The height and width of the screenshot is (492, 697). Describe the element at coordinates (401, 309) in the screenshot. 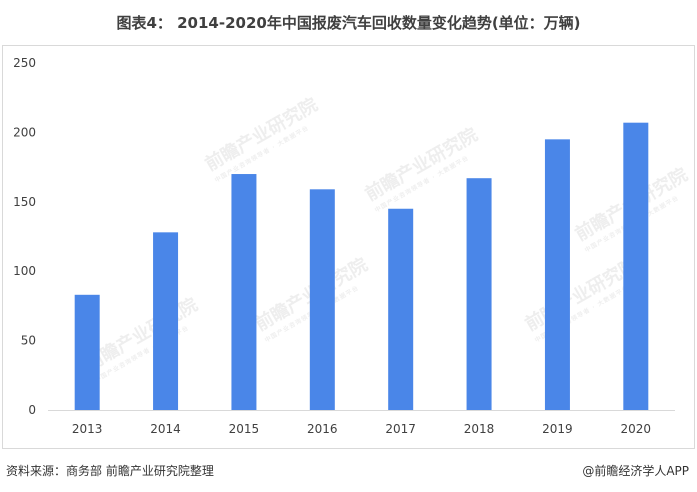

I see `bar-2017` at that location.